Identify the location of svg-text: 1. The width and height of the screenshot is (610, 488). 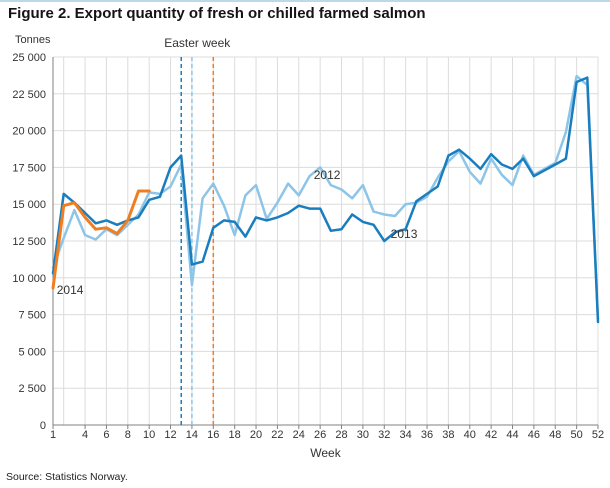
(53, 435).